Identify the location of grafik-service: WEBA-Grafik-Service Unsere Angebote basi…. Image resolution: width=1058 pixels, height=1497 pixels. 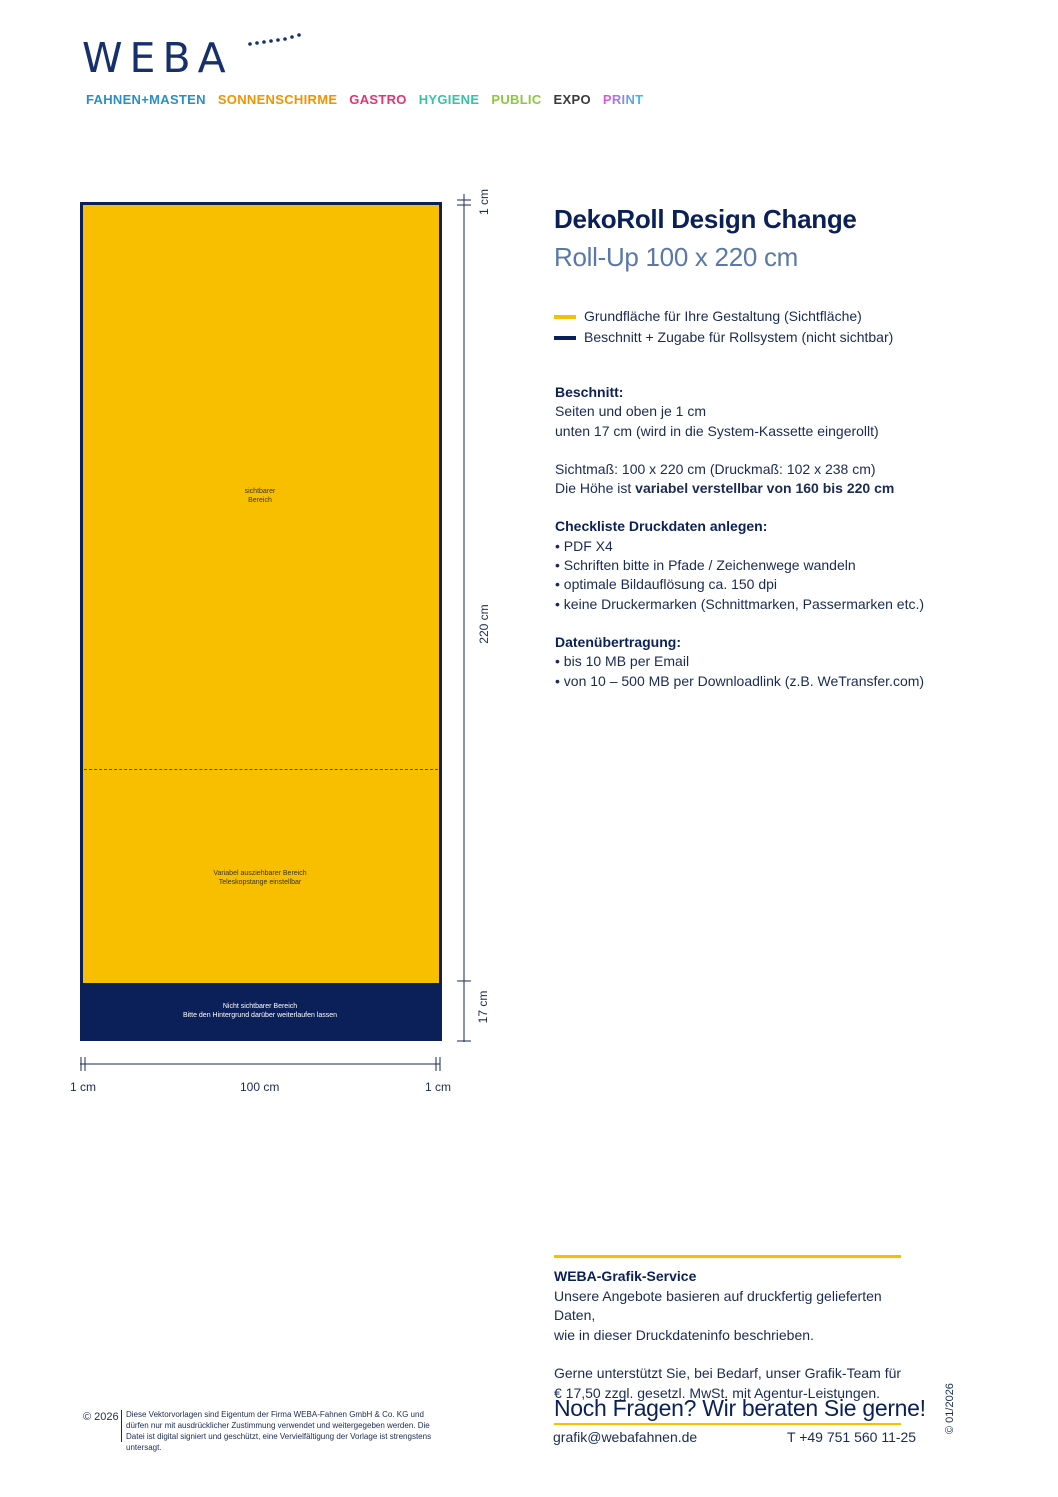
(734, 1335).